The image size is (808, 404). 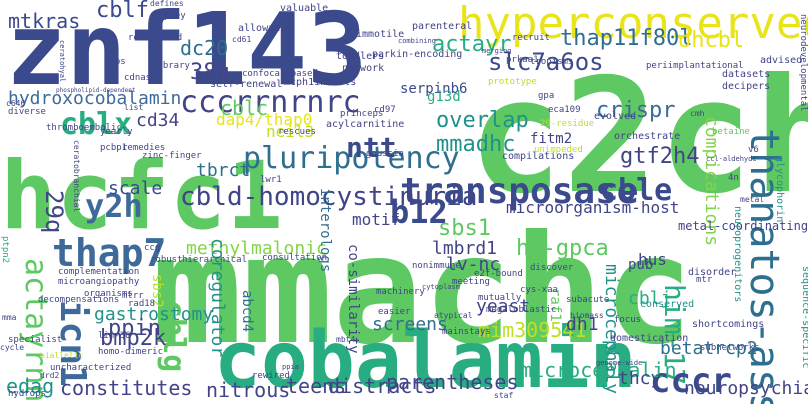 I want to click on word-sequence-specific: sequence-specific, so click(x=804, y=317).